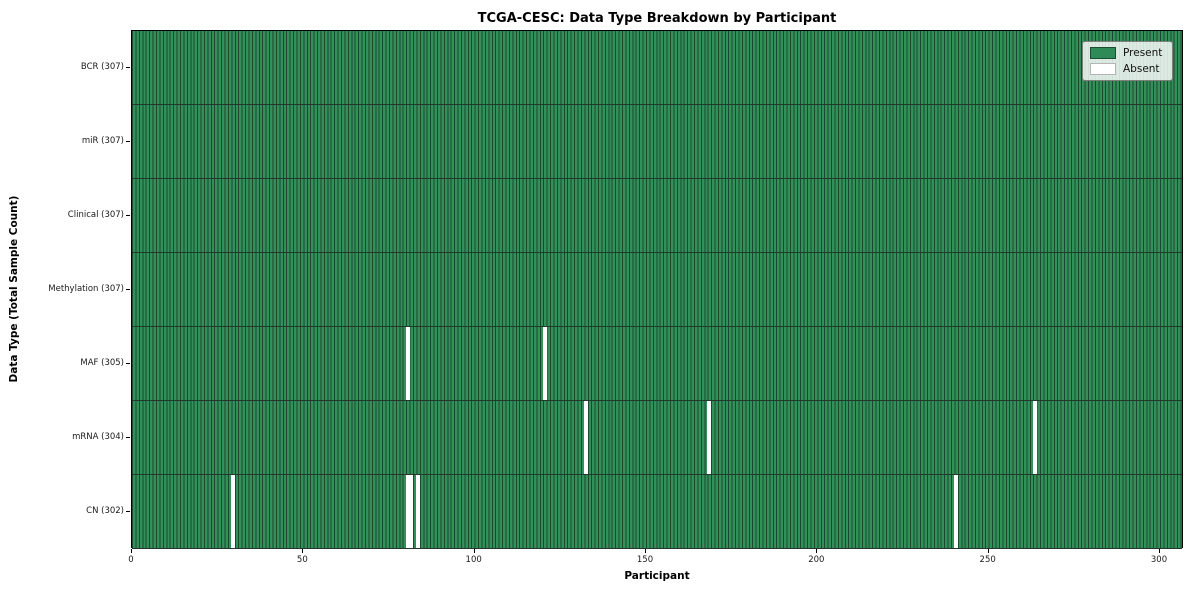 The image size is (1200, 600). I want to click on heatmap-row-bcr, so click(657, 68).